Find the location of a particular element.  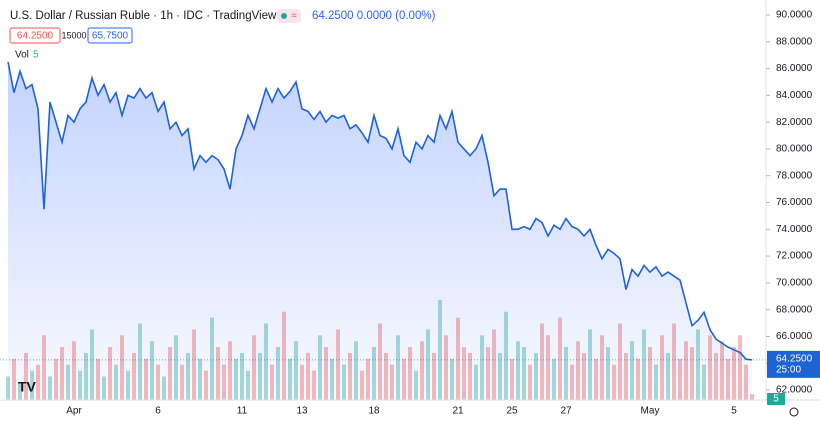

countdown: 25:00 is located at coordinates (788, 370).